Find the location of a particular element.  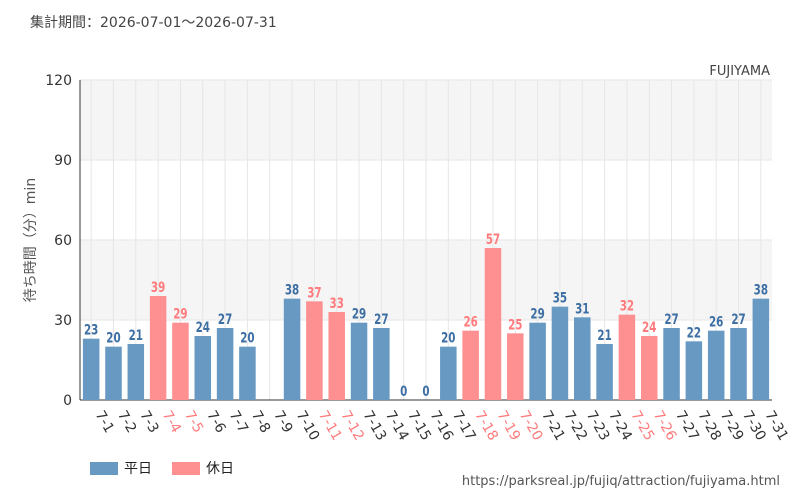

value-label: 57 is located at coordinates (493, 240).